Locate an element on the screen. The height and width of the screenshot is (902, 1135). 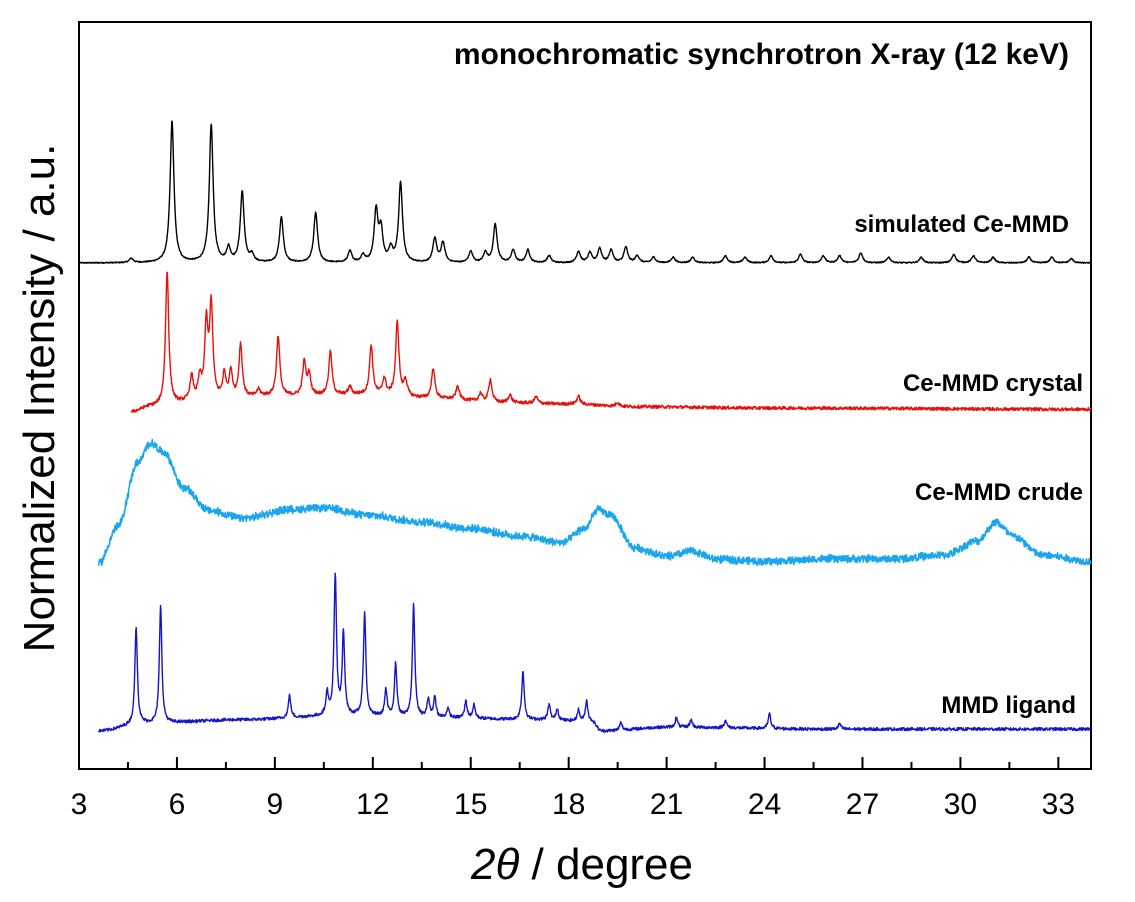
x-axis-ticks: 3 6 9 12 15 18 21 24 27 30 33 is located at coordinates (573, 789).